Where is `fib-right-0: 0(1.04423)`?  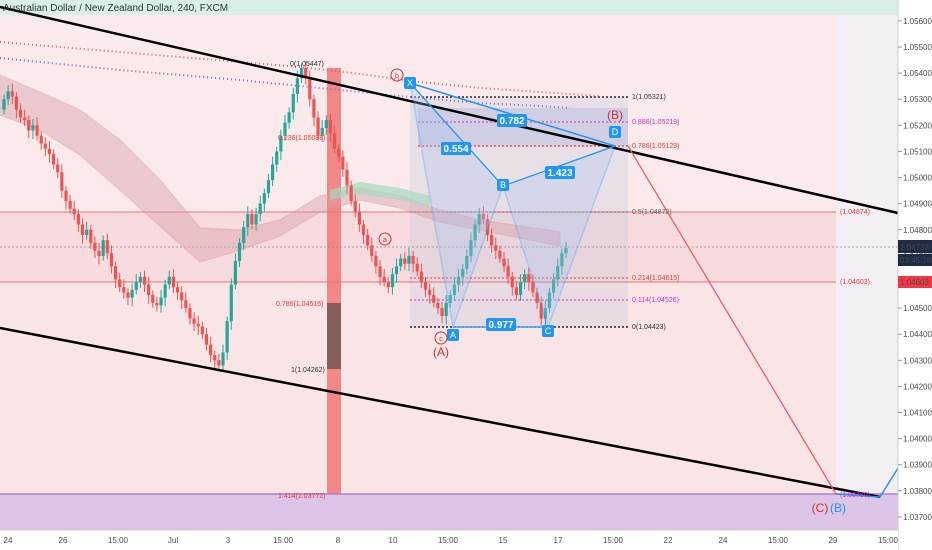 fib-right-0: 0(1.04423) is located at coordinates (649, 327).